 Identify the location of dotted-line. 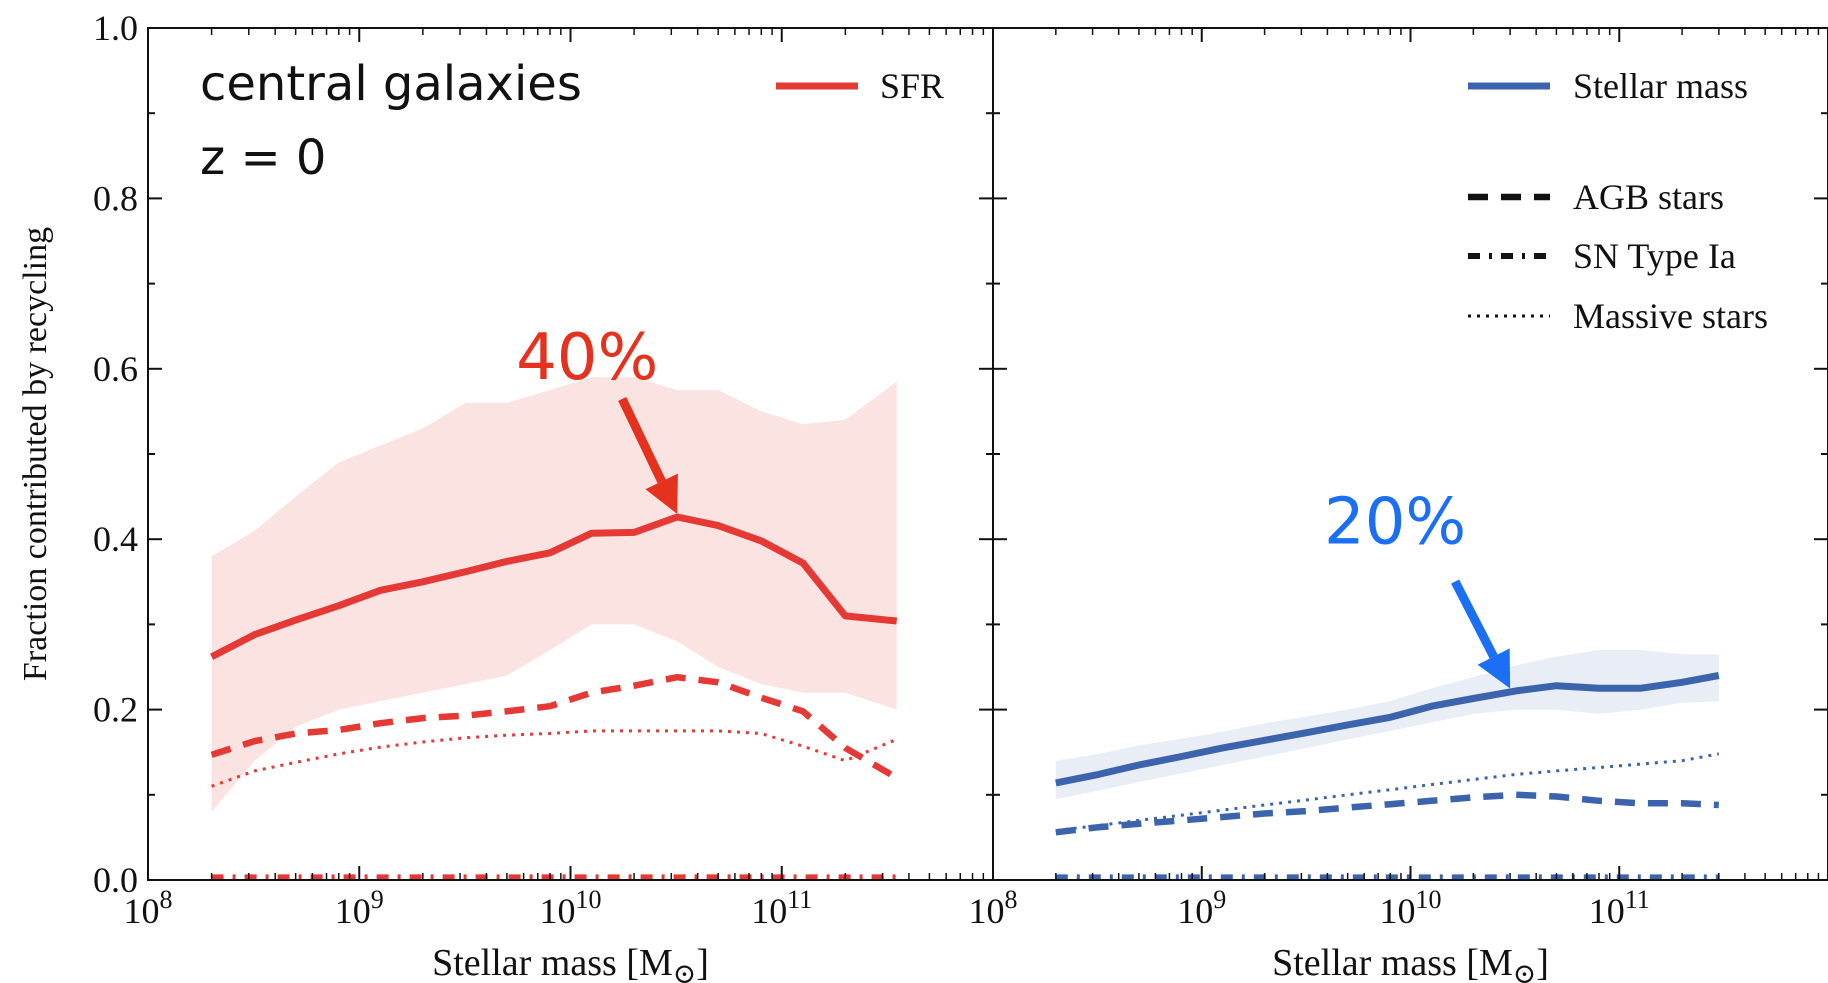
(554, 758).